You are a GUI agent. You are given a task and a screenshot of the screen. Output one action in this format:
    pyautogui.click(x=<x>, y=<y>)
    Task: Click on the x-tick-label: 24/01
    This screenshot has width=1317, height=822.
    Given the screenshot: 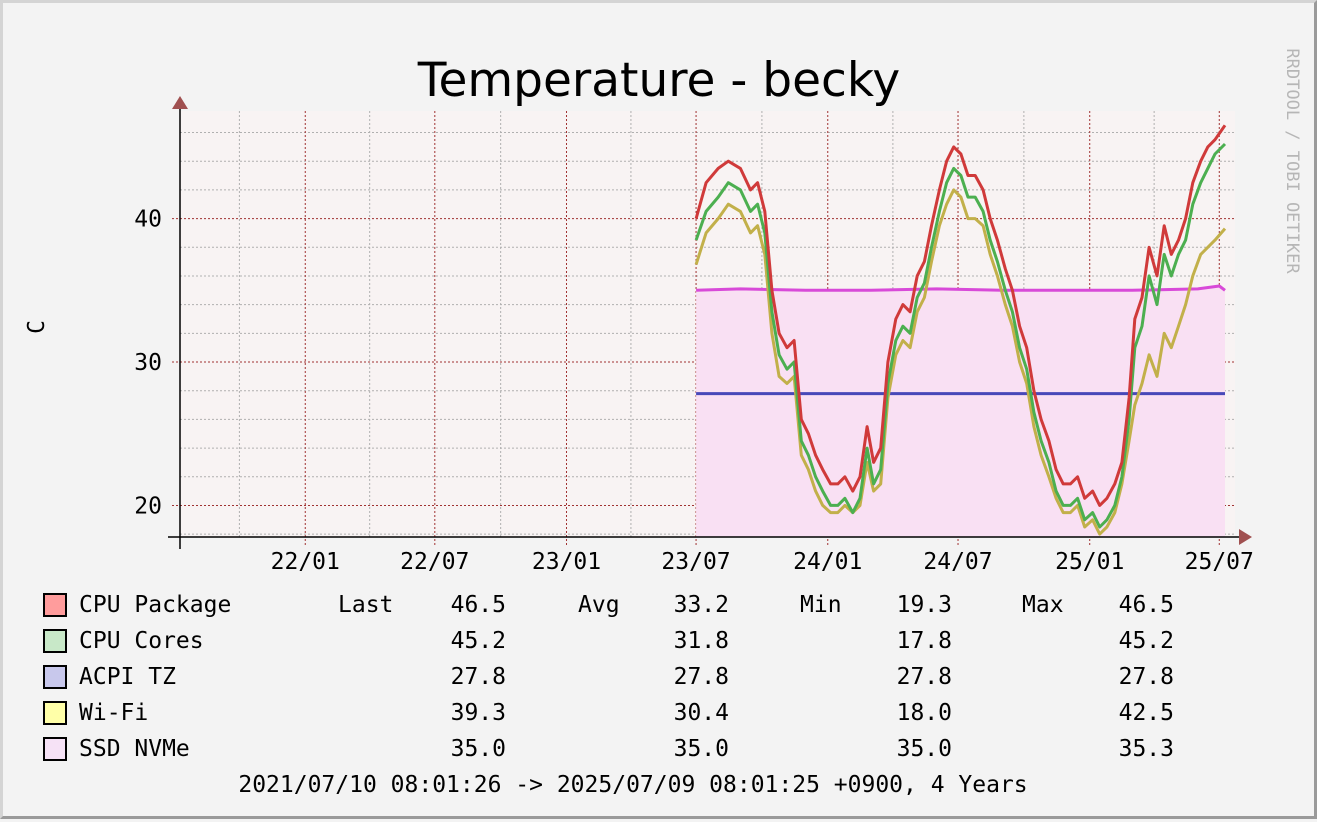 What is the action you would take?
    pyautogui.click(x=827, y=562)
    